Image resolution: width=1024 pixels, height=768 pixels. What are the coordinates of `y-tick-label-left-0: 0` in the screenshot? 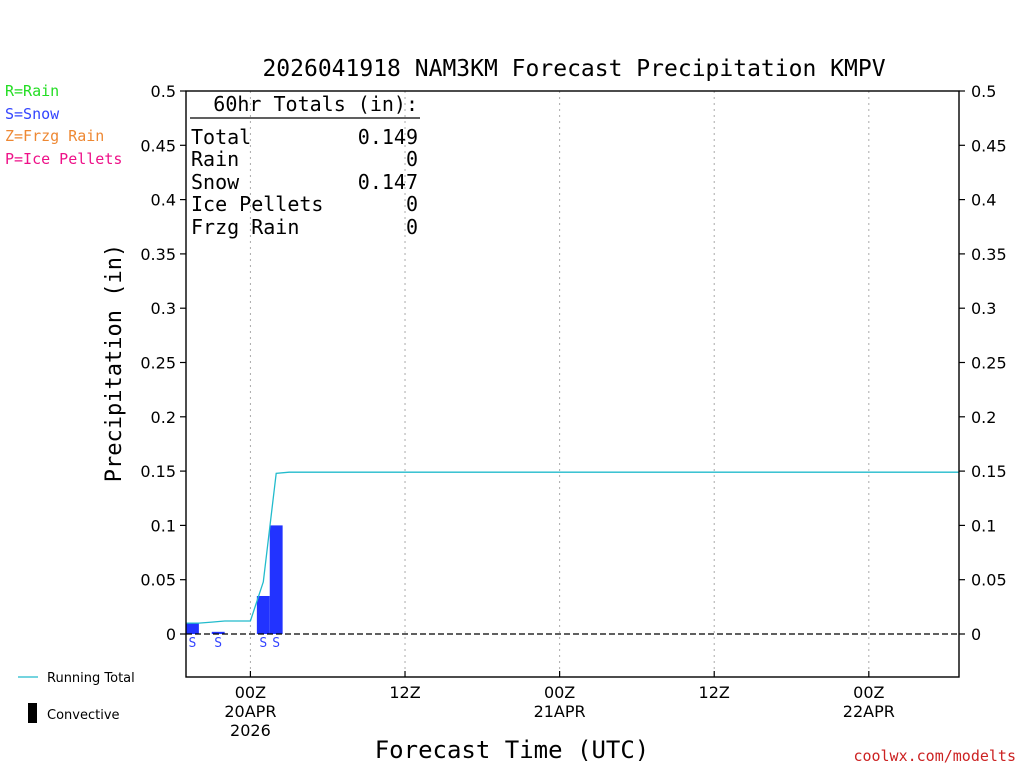 It's located at (171, 634).